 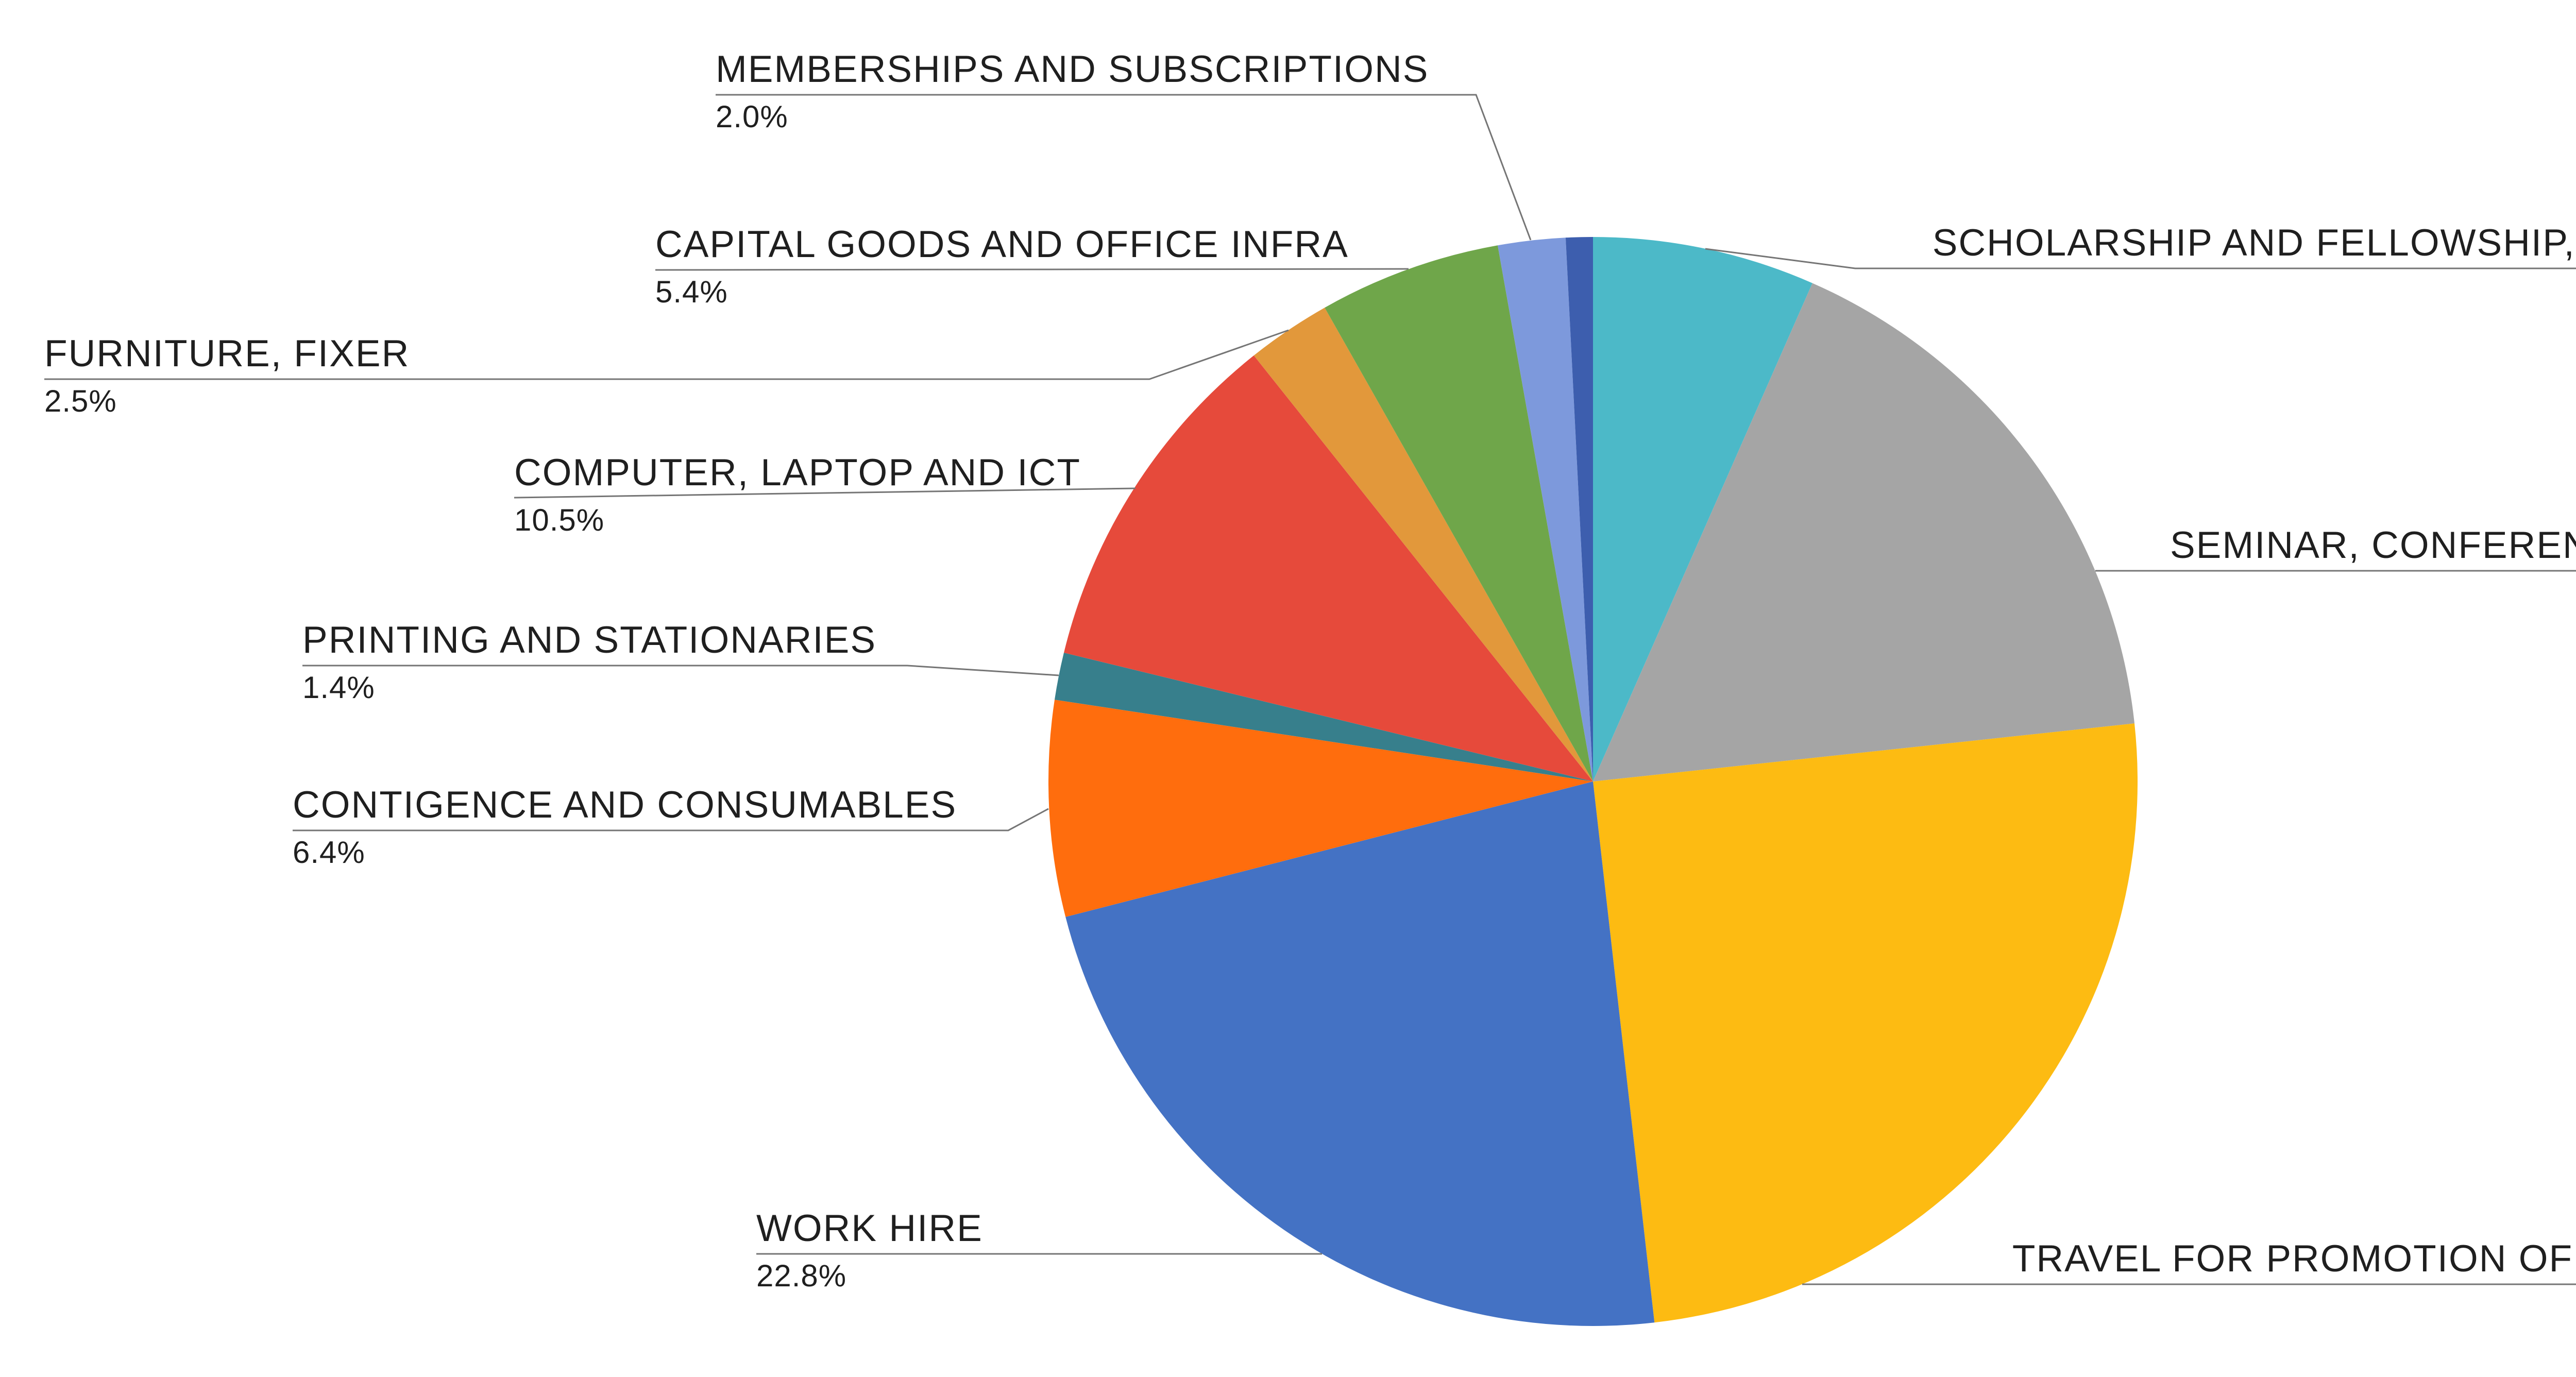 I want to click on slice-percent: 2.5%, so click(x=80, y=401).